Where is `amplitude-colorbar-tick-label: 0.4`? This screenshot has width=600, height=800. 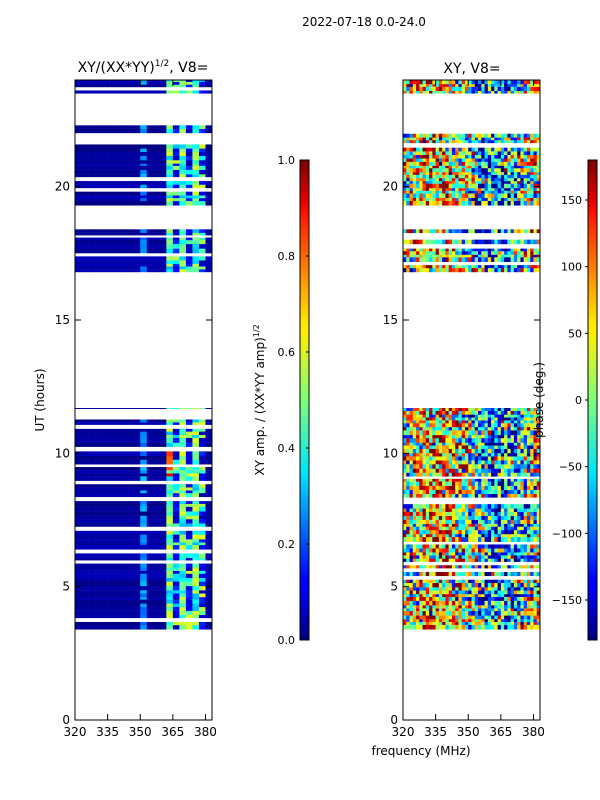 amplitude-colorbar-tick-label: 0.4 is located at coordinates (287, 448).